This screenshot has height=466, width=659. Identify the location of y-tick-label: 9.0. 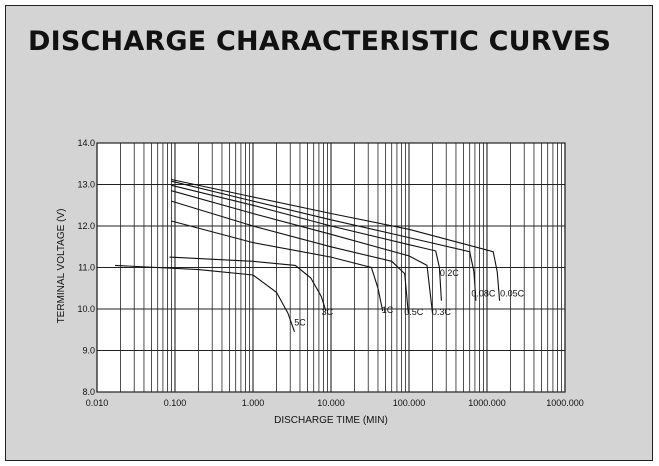
(88, 351).